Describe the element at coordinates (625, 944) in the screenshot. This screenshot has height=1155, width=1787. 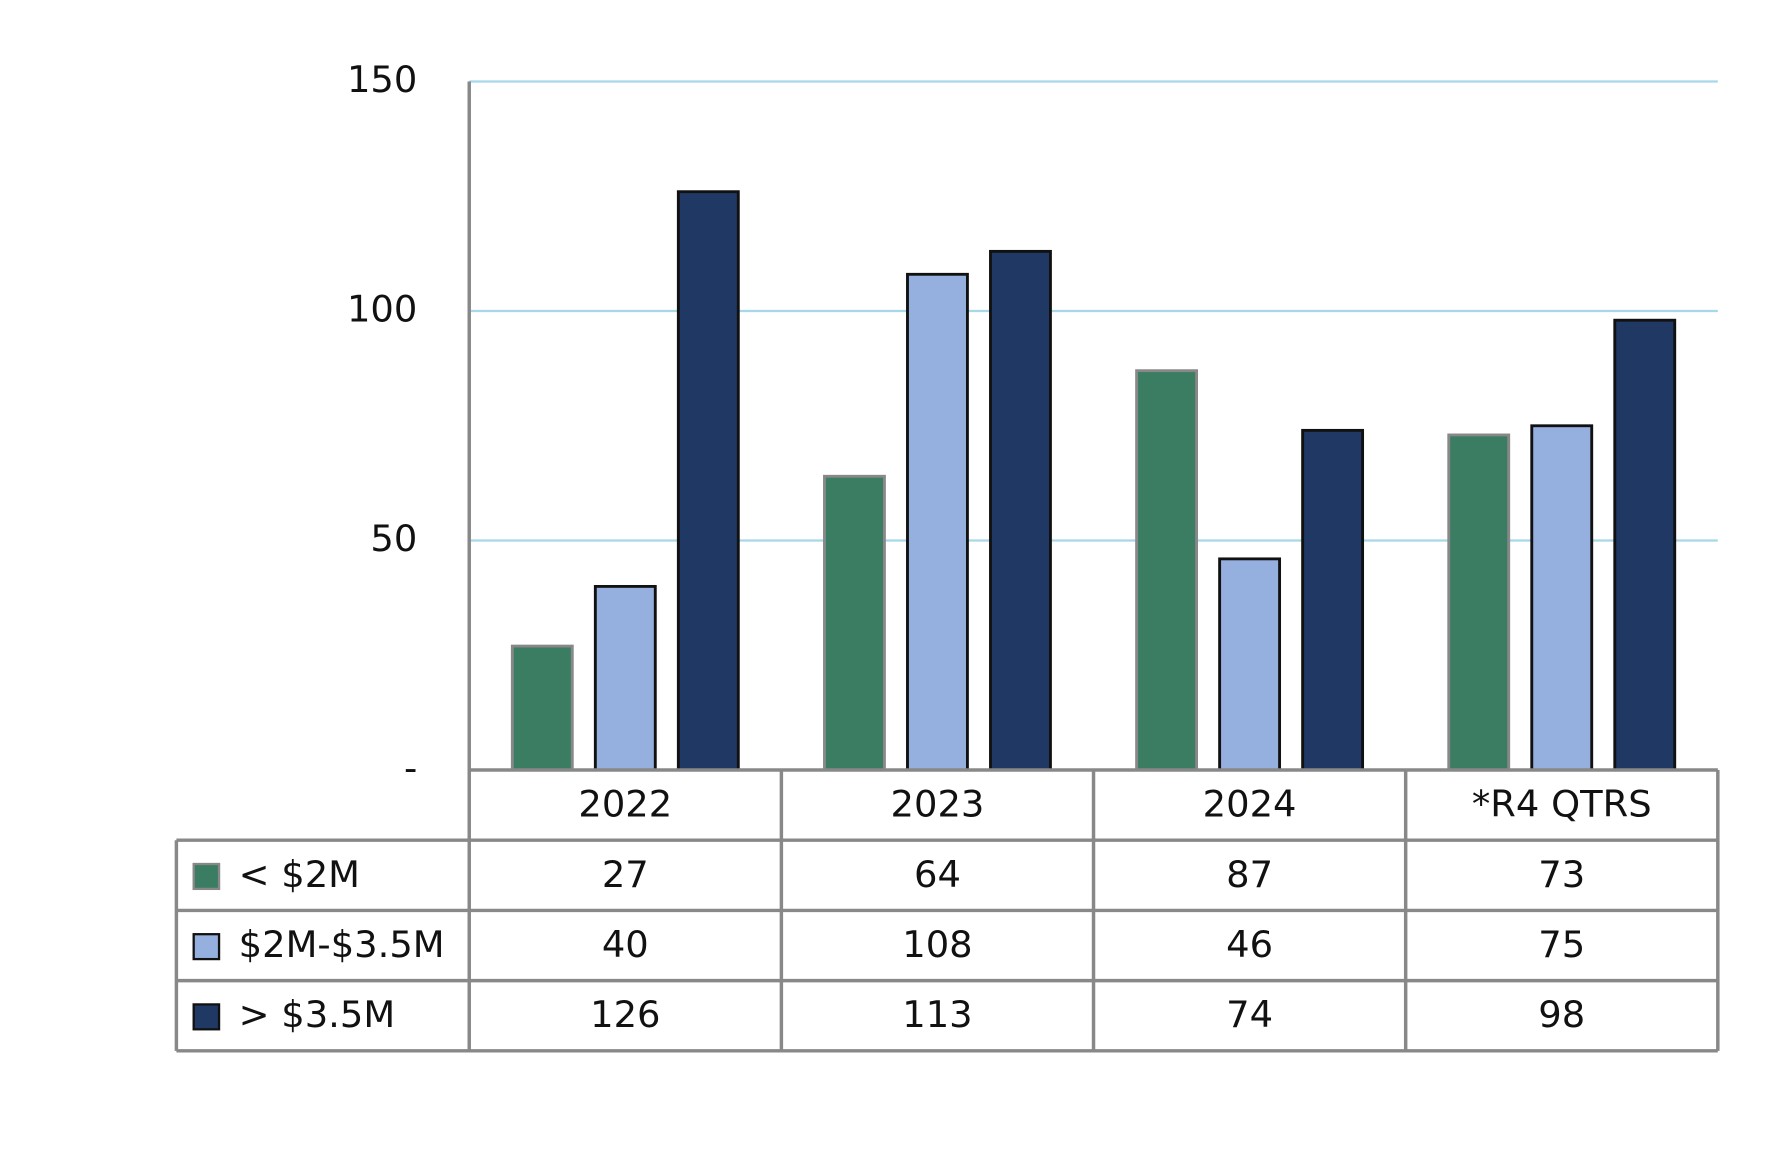
I see `table-value: 40` at that location.